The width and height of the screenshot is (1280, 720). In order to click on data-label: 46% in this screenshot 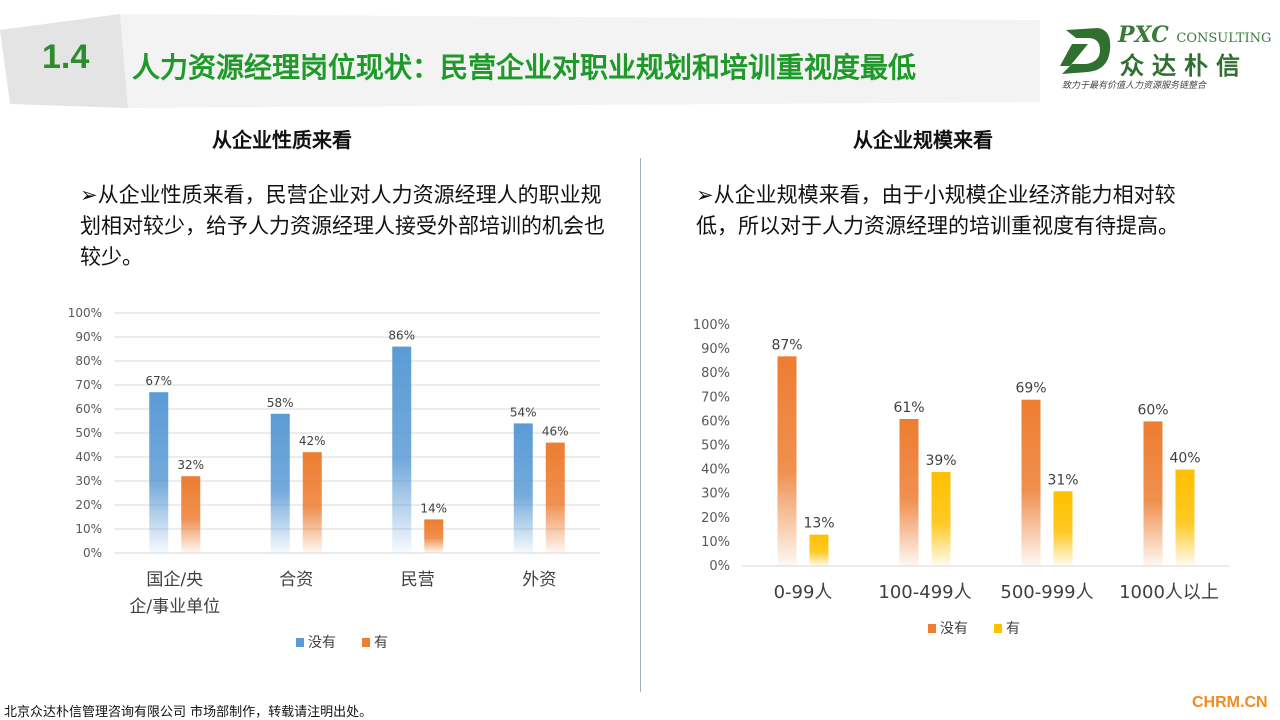, I will do `click(555, 432)`.